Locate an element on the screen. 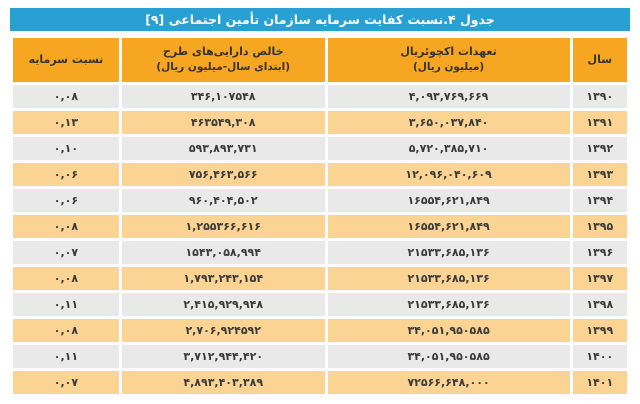  cell-ratio: ۰,۱۰ is located at coordinates (66, 148).